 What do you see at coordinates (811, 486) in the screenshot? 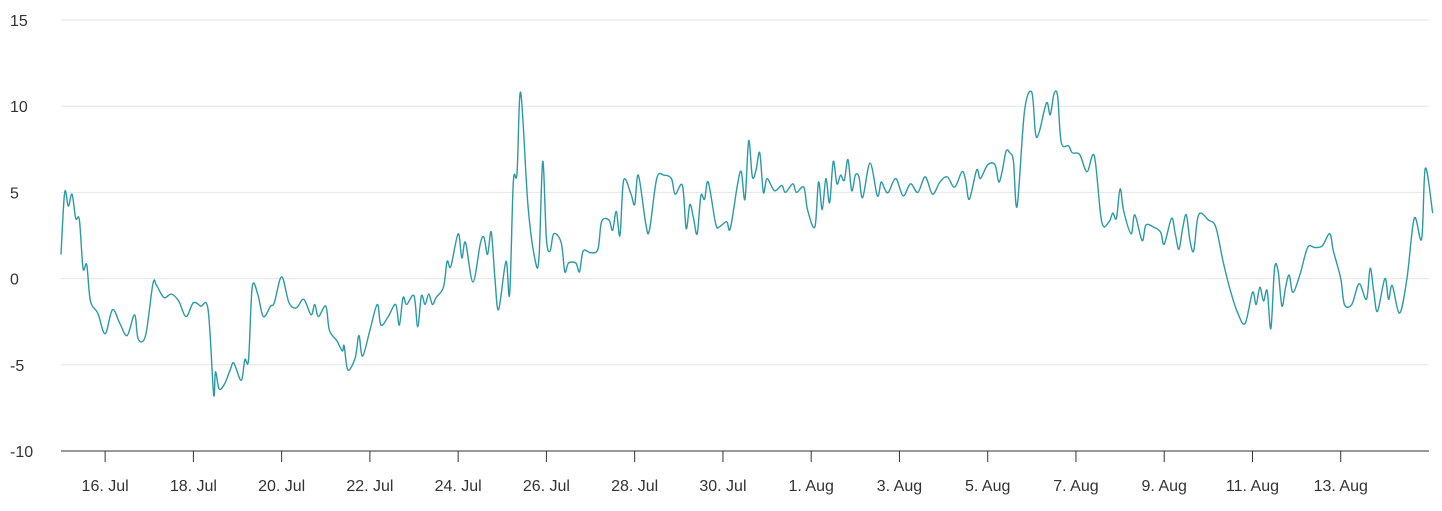
I see `x-tick-label: 1. Aug` at bounding box center [811, 486].